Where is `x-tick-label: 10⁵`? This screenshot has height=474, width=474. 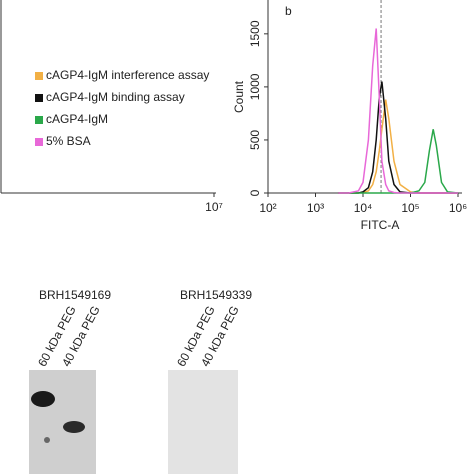
x-tick-label: 10⁵ is located at coordinates (410, 208).